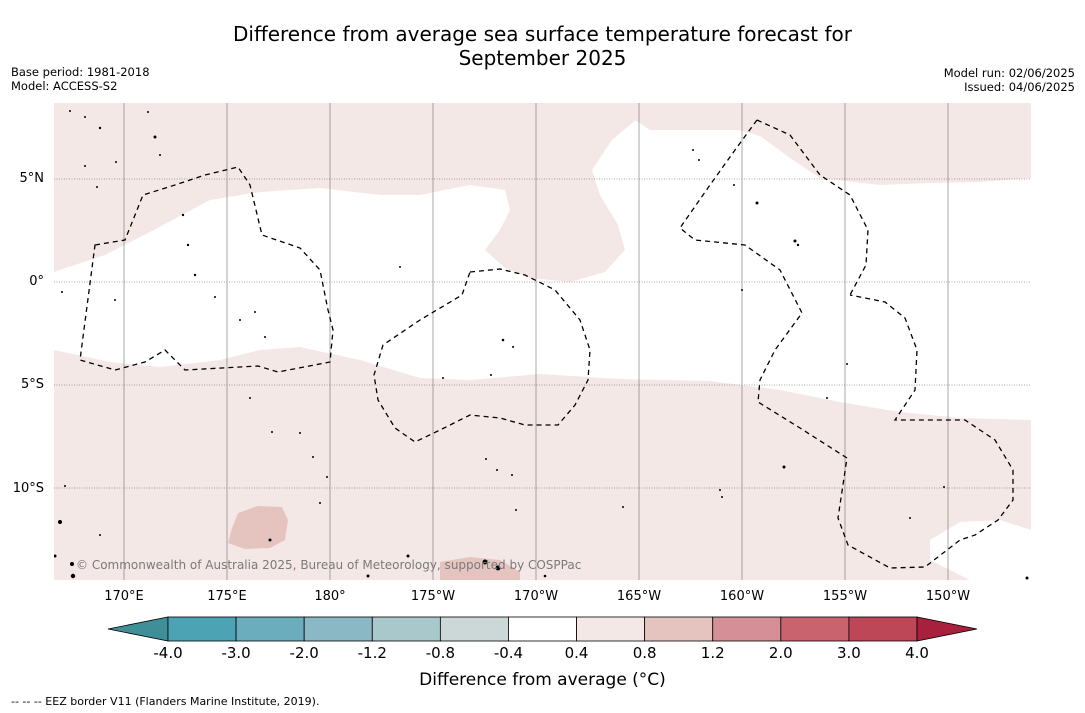 This screenshot has height=713, width=1085. What do you see at coordinates (947, 629) in the screenshot?
I see `colorbar-extend-high` at bounding box center [947, 629].